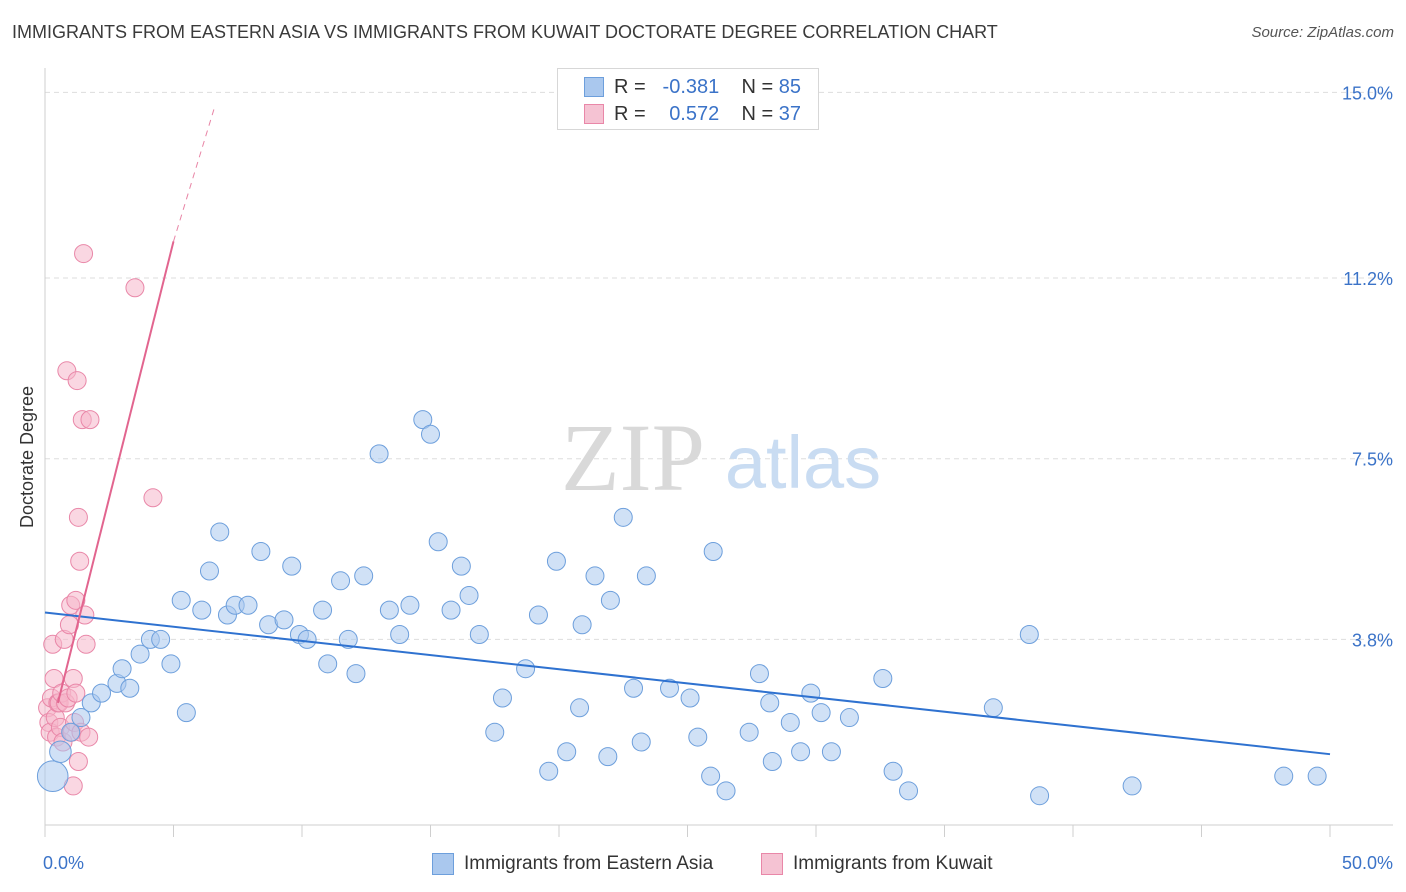  I want to click on legend-r-value: 0.572, so click(694, 113).